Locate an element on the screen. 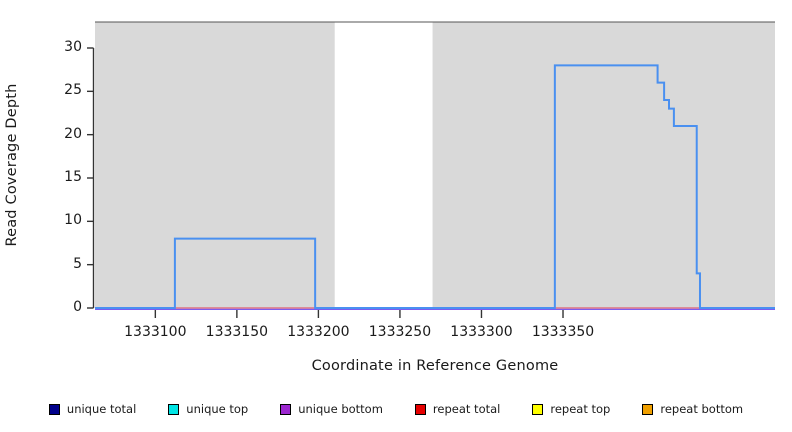  x-axis-title: Coordinate in Reference Genome is located at coordinates (435, 366).